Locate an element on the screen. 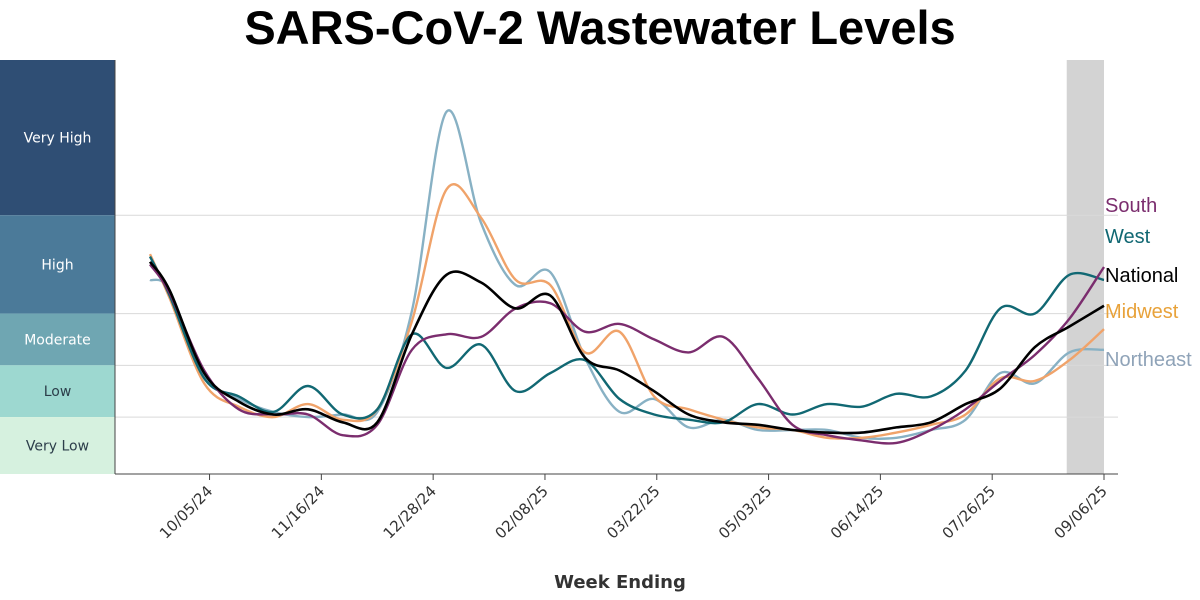 The width and height of the screenshot is (1200, 600). series-label-national: National is located at coordinates (1141, 276).